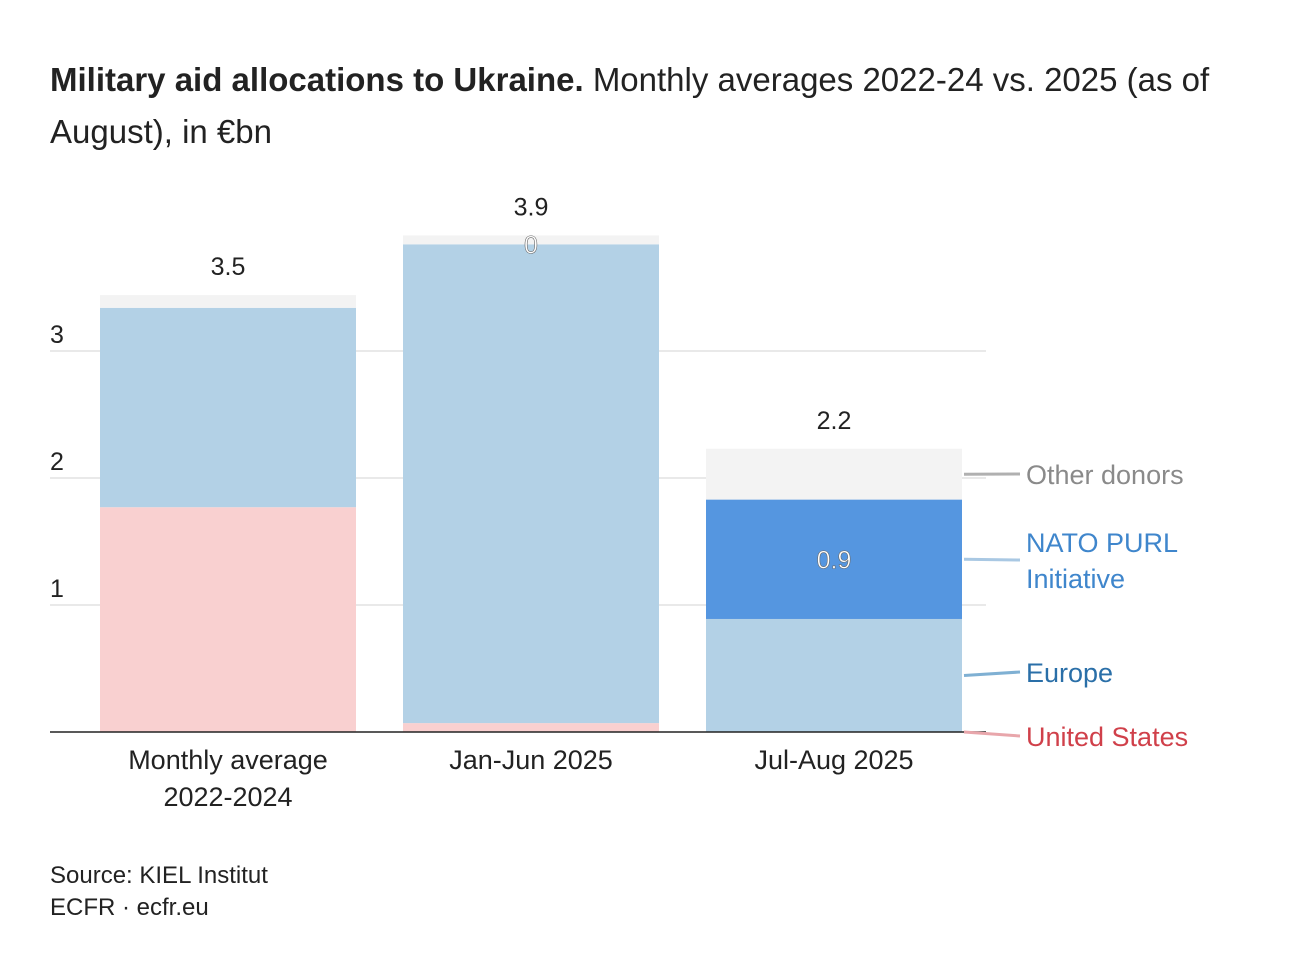  Describe the element at coordinates (159, 892) in the screenshot. I see `chart-footer: Source: KIEL Institut ECFR · ecfr.eu` at that location.